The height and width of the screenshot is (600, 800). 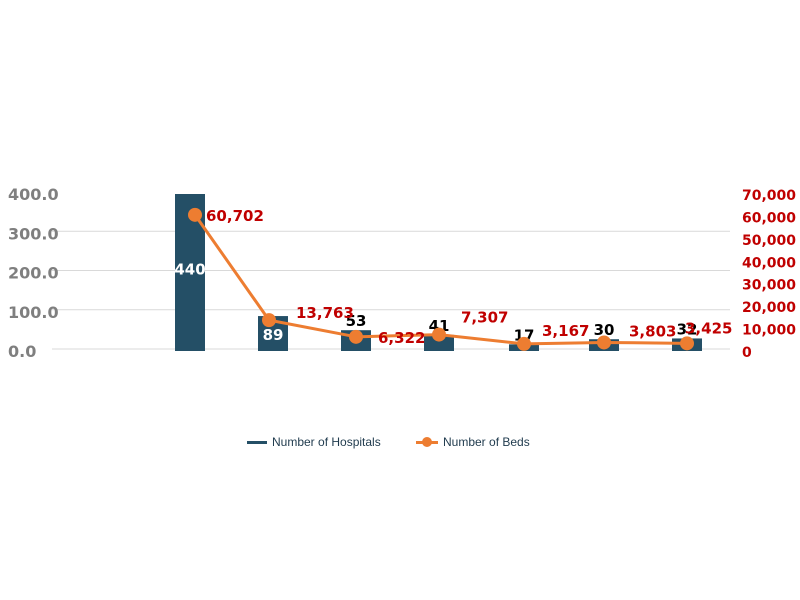 What do you see at coordinates (652, 331) in the screenshot?
I see `beds-point-label: 3,803` at bounding box center [652, 331].